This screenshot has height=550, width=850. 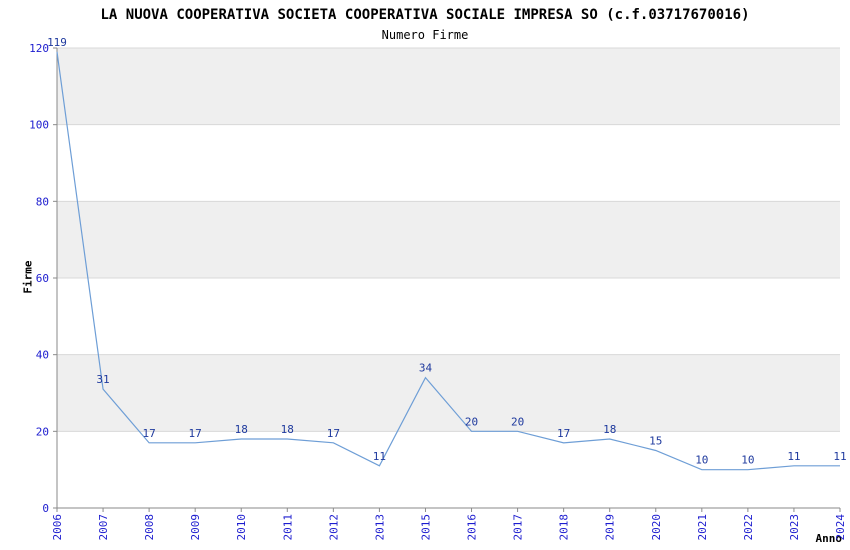 What do you see at coordinates (829, 538) in the screenshot?
I see `x-axis-title: Anno` at bounding box center [829, 538].